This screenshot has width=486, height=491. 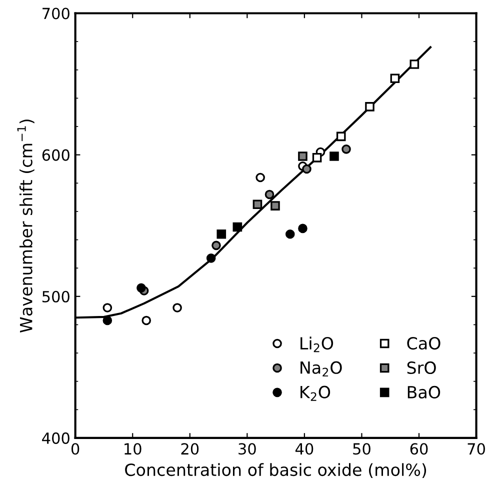 What do you see at coordinates (247, 449) in the screenshot?
I see `x-tick-label: 30` at bounding box center [247, 449].